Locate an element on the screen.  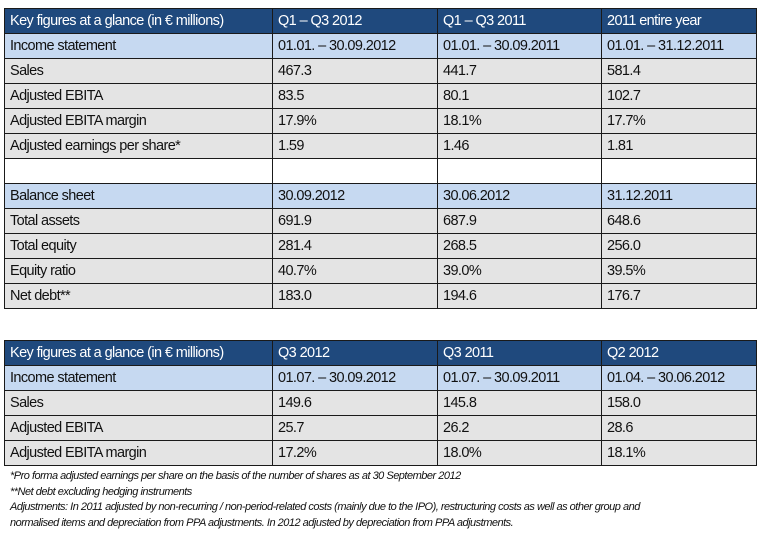
cell-value: 281.4 is located at coordinates (355, 246).